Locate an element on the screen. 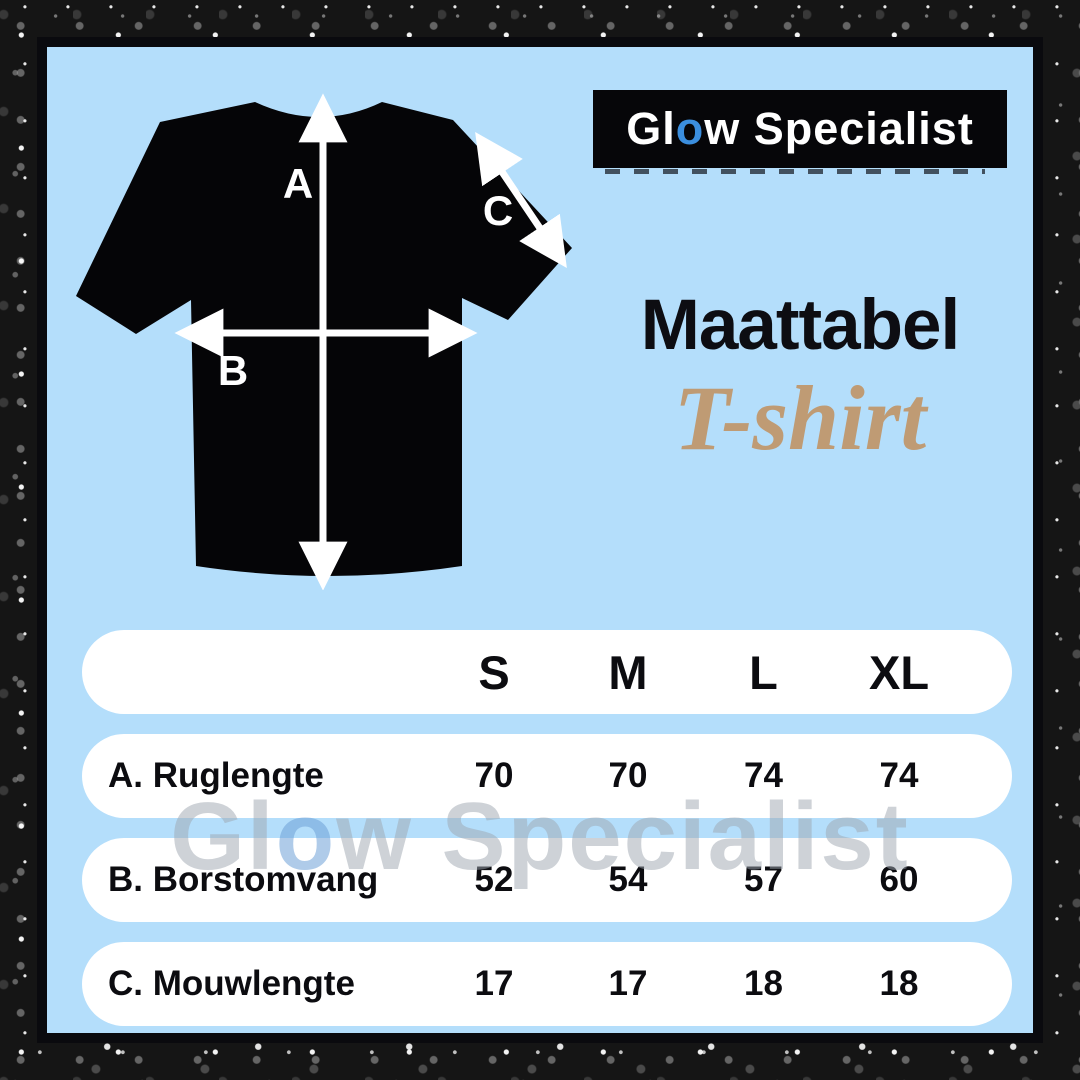  label-b: B is located at coordinates (233, 370).